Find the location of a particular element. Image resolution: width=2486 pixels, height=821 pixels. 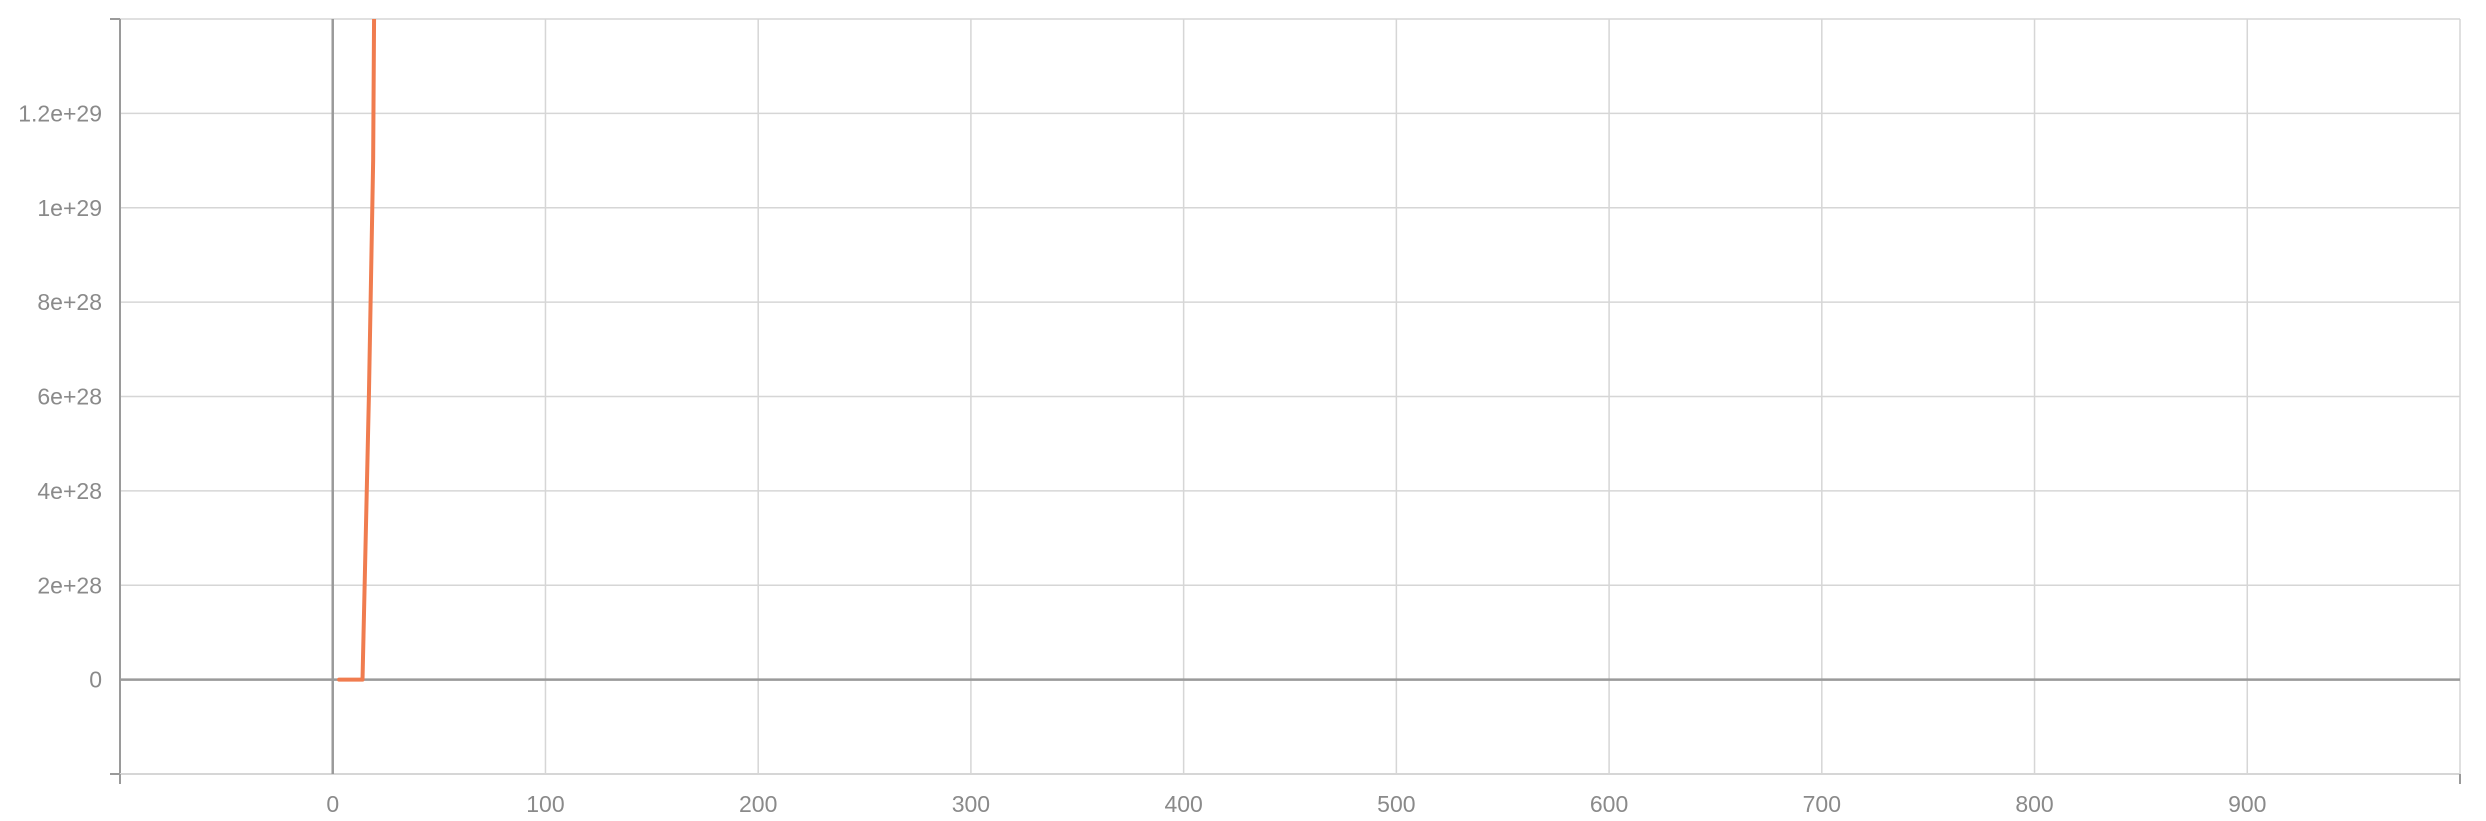

x-tick-label: 700 is located at coordinates (1822, 804).